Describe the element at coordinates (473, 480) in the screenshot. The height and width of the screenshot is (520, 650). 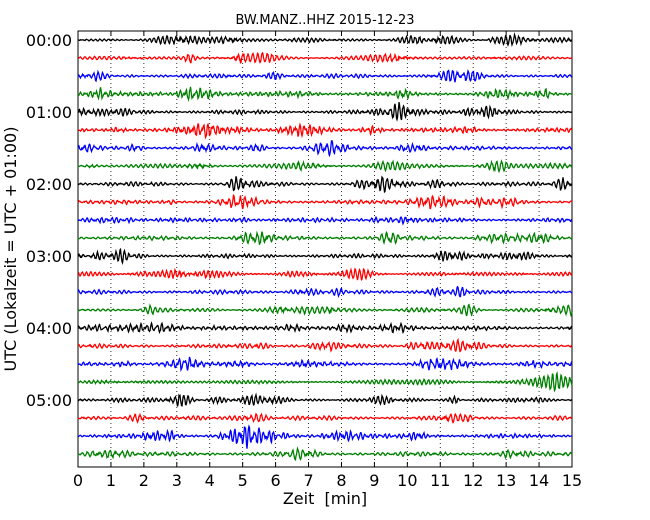
I see `x-tick-label: 12` at that location.